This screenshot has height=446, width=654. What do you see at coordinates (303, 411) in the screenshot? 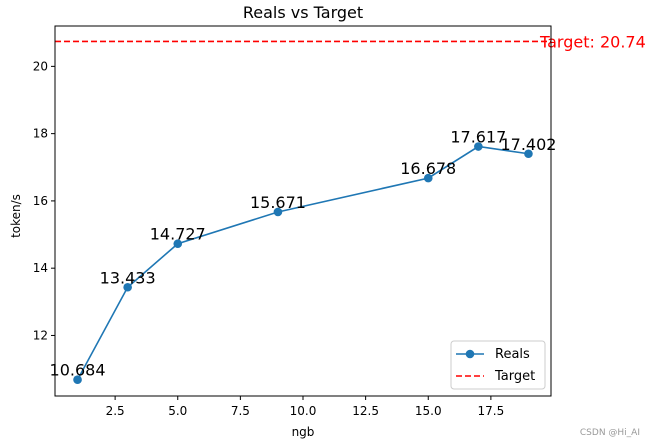
I see `x-tick-label: 10.0` at bounding box center [303, 411].